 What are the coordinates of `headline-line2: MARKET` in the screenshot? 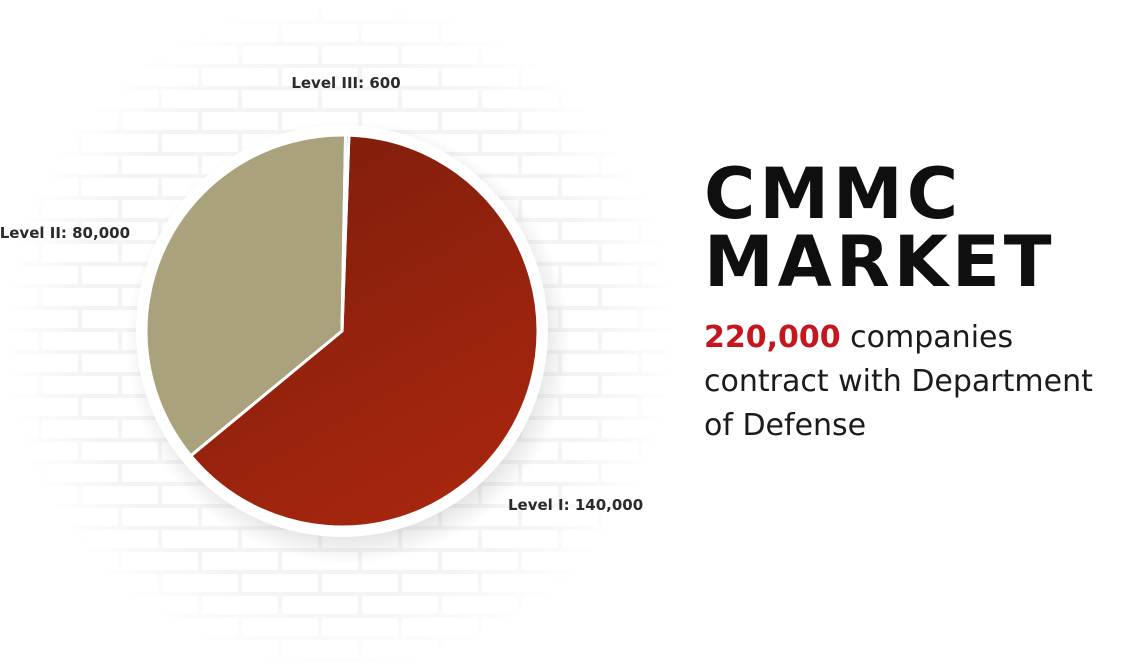 It's located at (880, 262).